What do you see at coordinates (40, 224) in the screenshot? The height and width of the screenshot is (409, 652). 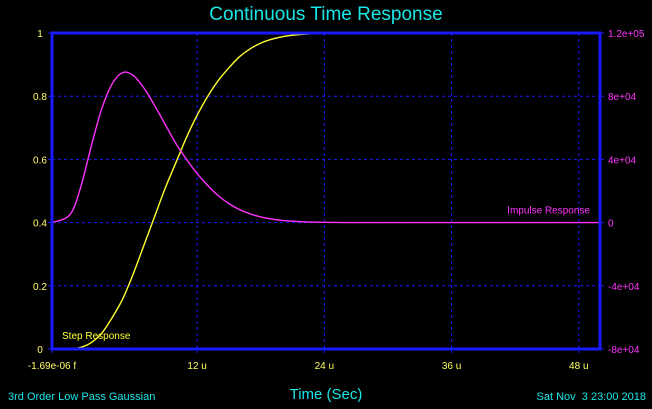 I see `y-left-tick-label: 0.4` at bounding box center [40, 224].